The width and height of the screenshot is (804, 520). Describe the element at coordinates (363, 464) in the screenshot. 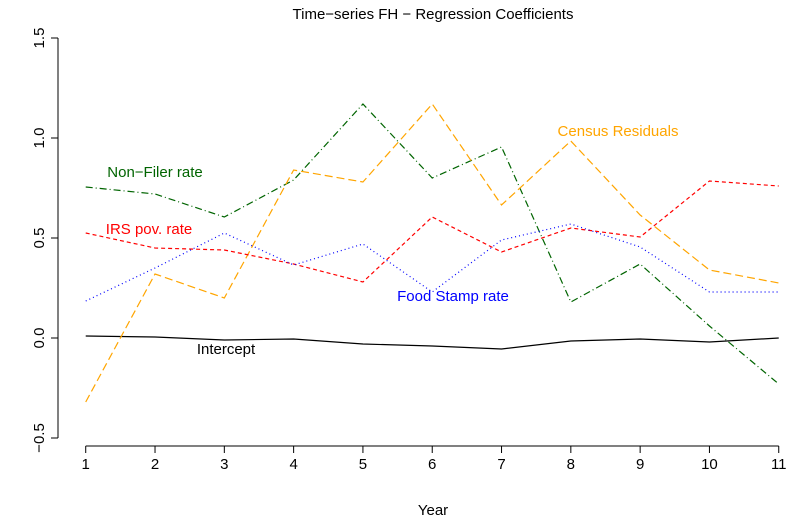

I see `x-tick-label: 5` at that location.